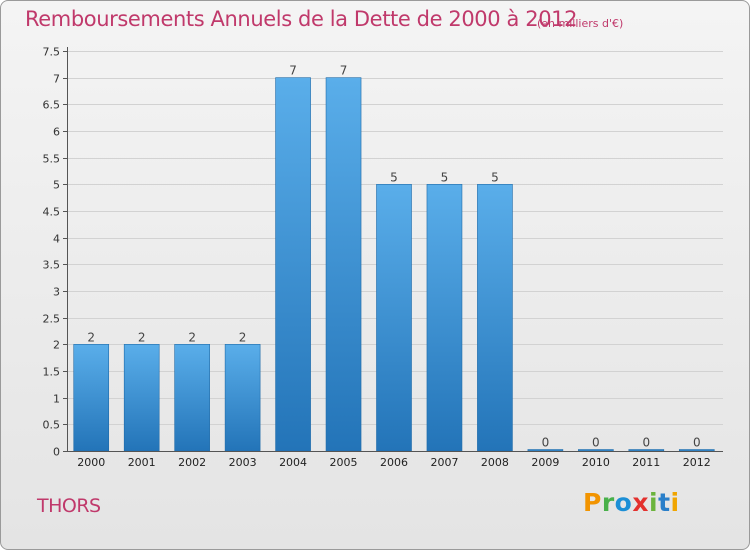  What do you see at coordinates (243, 462) in the screenshot?
I see `x-tick-label: 2003` at bounding box center [243, 462].